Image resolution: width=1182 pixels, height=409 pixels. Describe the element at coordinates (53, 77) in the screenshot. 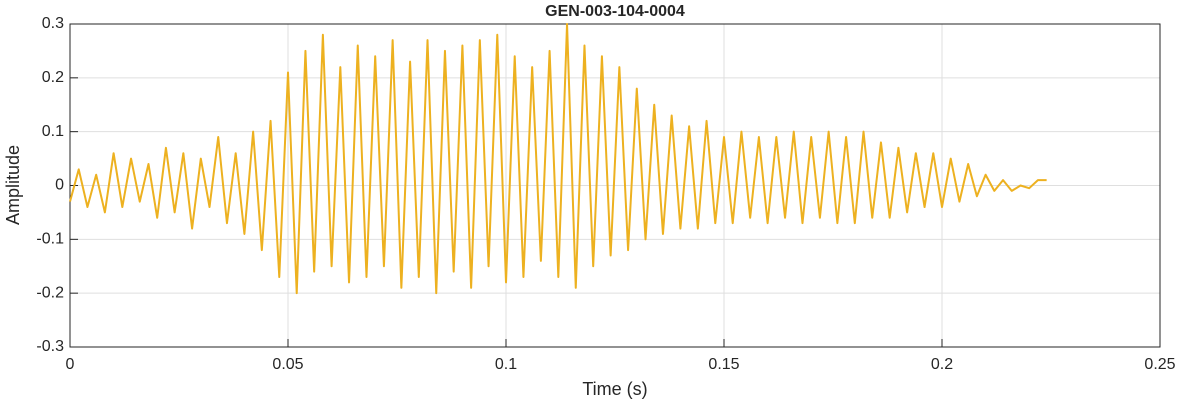

I see `y-tick-label: 0.2` at that location.